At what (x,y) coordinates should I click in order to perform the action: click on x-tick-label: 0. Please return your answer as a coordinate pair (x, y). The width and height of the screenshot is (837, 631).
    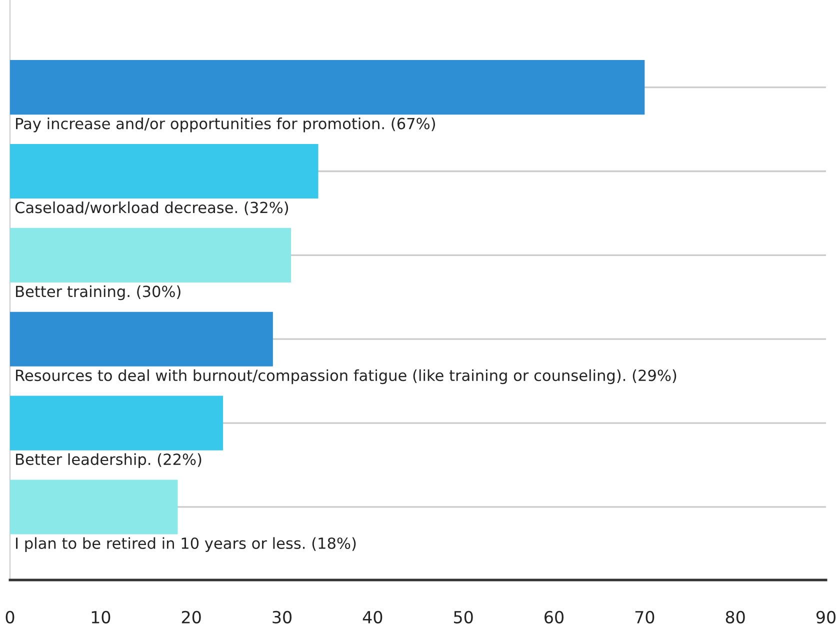
    Looking at the image, I should click on (10, 617).